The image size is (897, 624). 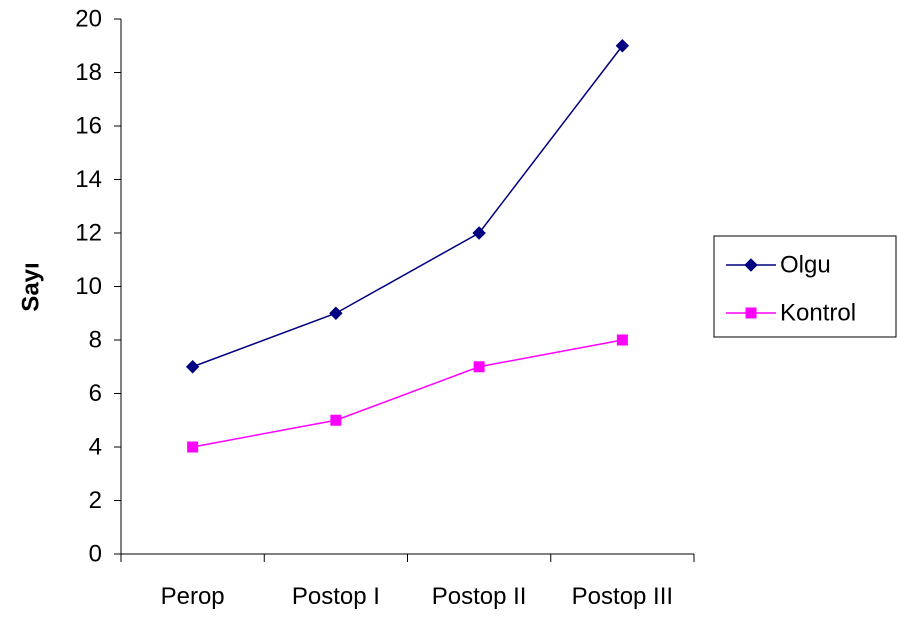 What do you see at coordinates (30, 286) in the screenshot?
I see `y-axis-title: Sayı` at bounding box center [30, 286].